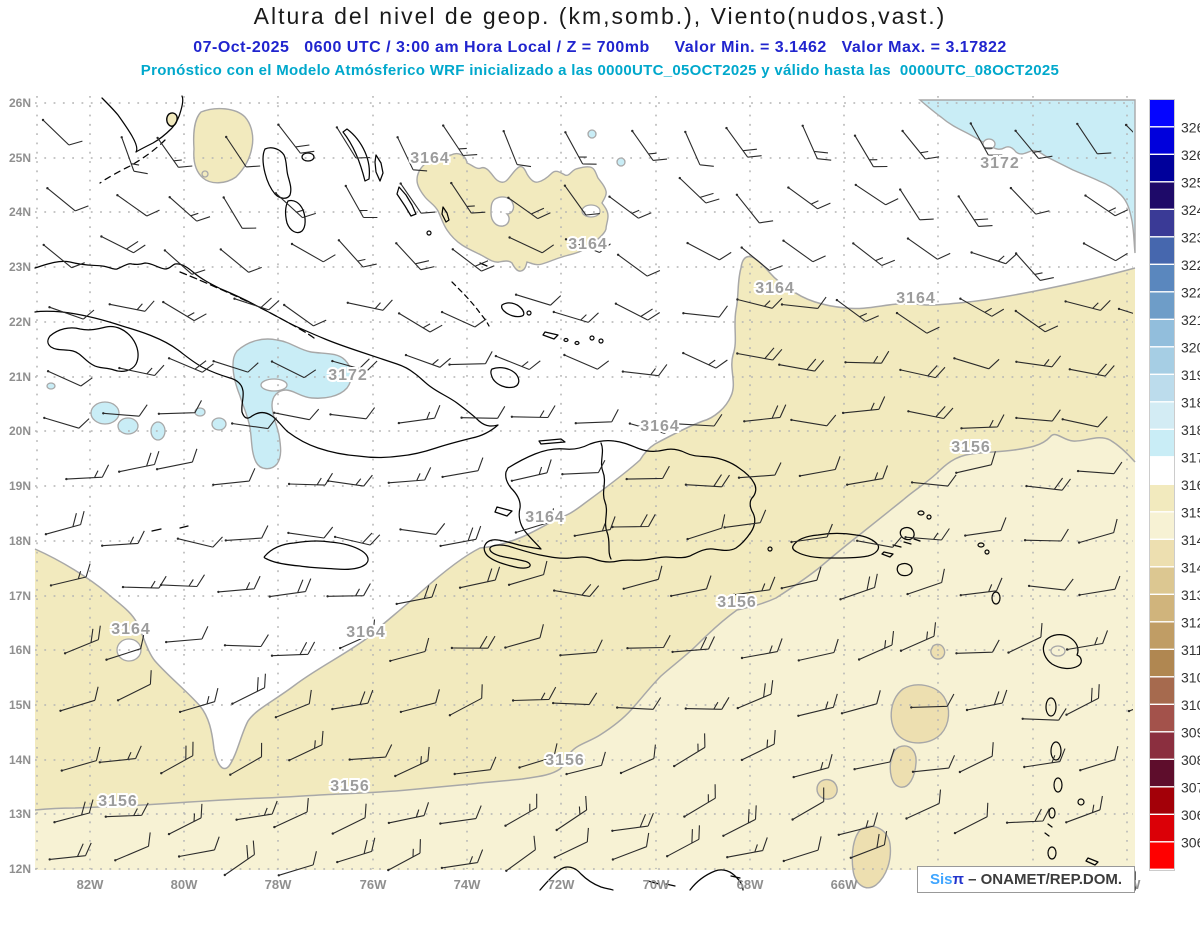  What do you see at coordinates (561, 884) in the screenshot?
I see `lon-label-72W: 72W` at bounding box center [561, 884].